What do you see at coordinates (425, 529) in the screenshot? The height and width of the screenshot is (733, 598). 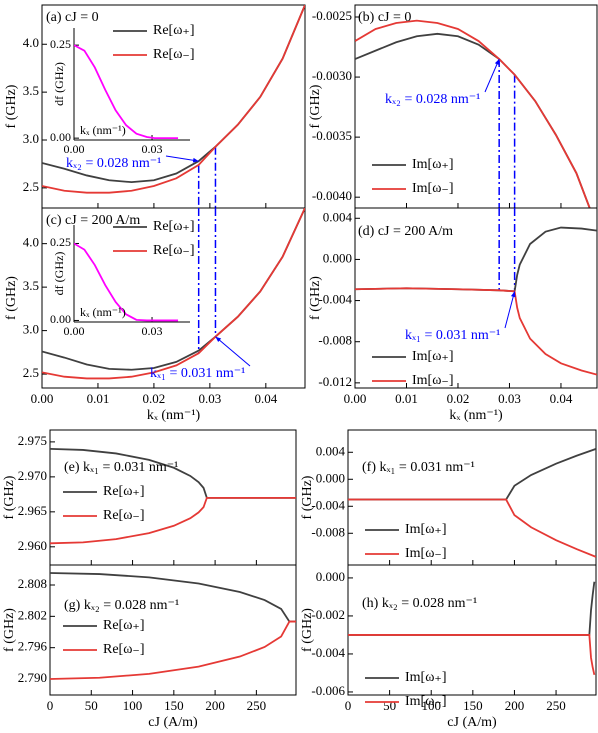 I see `legend-label: Im[ω₊]` at bounding box center [425, 529].